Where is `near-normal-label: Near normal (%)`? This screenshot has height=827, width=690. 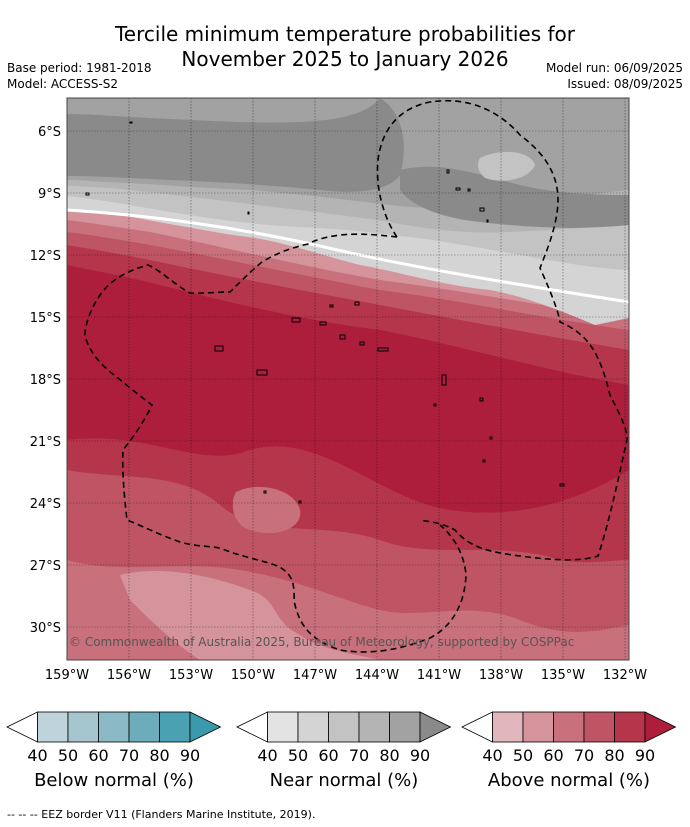
near-normal-label: Near normal (%) is located at coordinates (344, 780).